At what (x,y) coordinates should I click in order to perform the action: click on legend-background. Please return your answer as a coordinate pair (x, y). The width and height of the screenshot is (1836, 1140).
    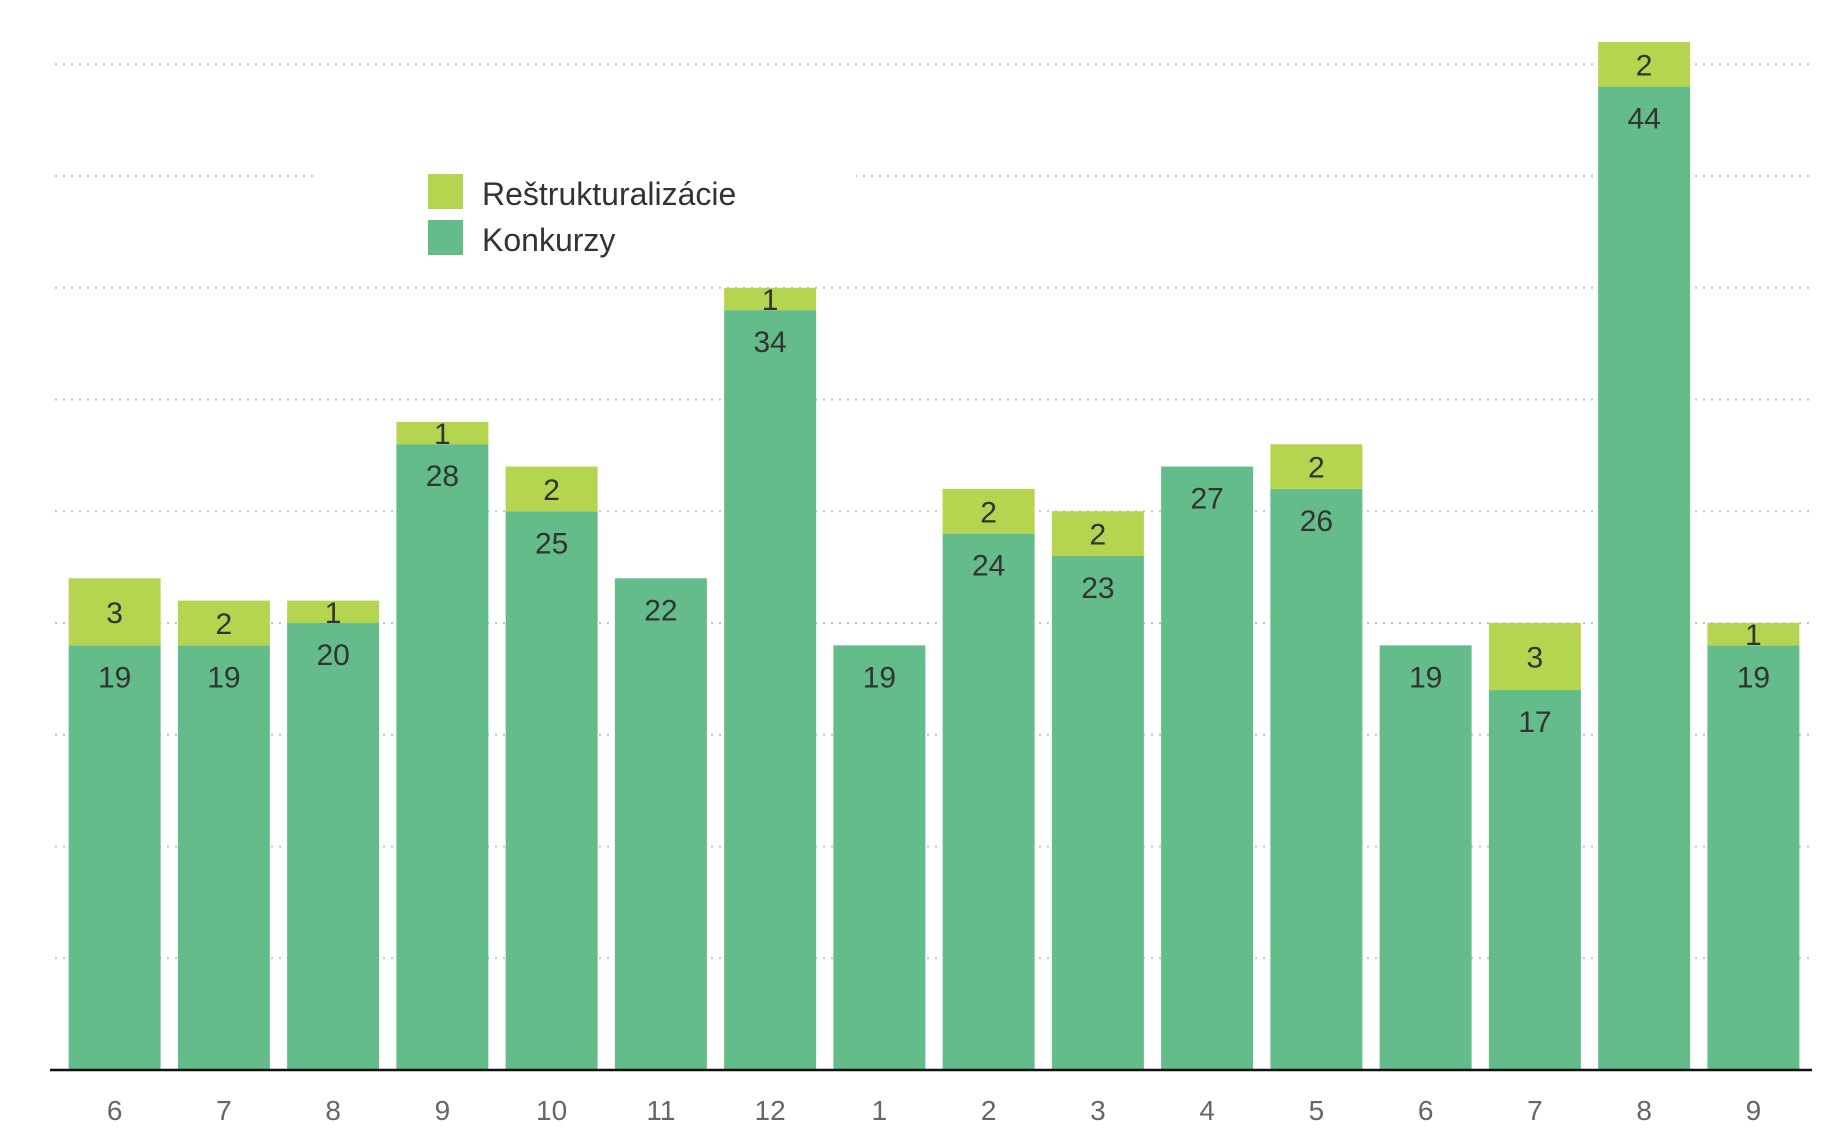
    Looking at the image, I should click on (586, 218).